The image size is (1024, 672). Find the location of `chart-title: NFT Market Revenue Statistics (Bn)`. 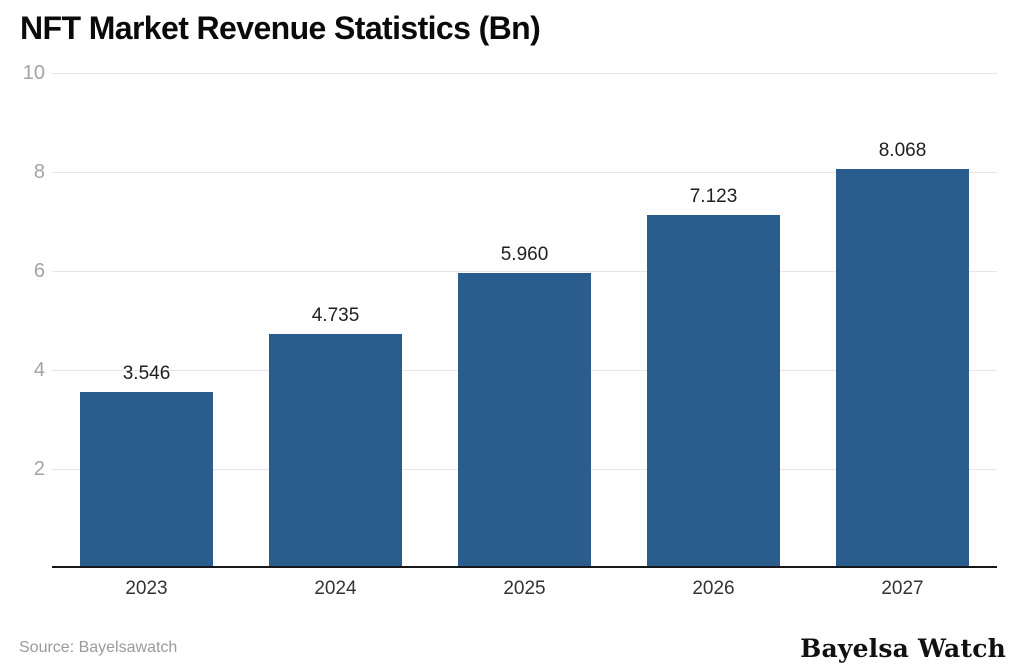

chart-title: NFT Market Revenue Statistics (Bn) is located at coordinates (280, 28).